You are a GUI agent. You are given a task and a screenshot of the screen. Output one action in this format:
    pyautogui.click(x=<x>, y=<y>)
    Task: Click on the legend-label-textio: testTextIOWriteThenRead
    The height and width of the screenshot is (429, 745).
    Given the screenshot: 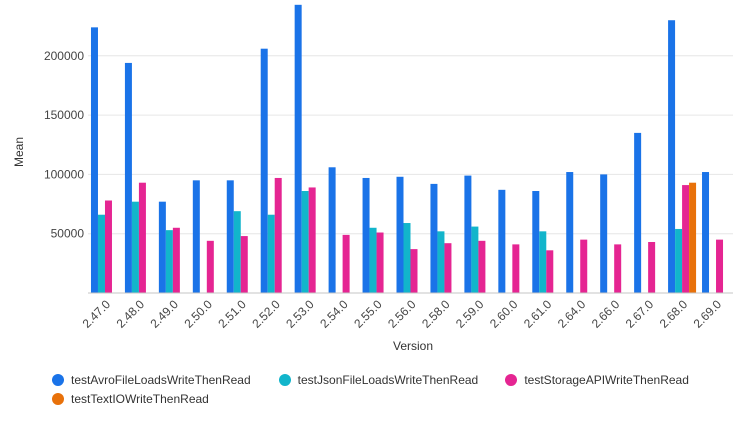 What is the action you would take?
    pyautogui.click(x=140, y=398)
    